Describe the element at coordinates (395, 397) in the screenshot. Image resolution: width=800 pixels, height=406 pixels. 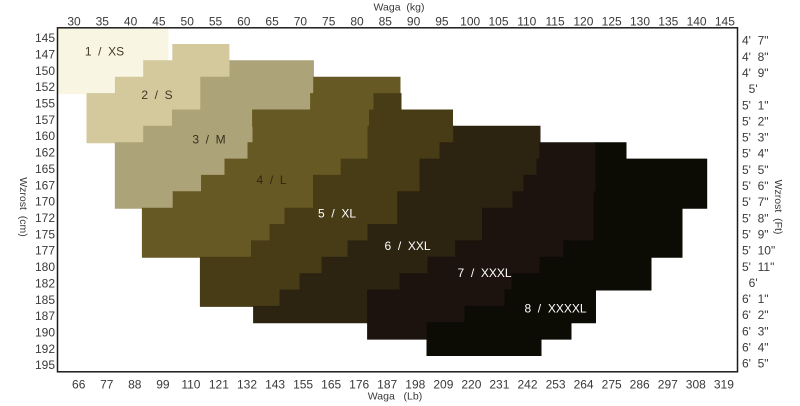
I see `svg-text: Waga (Lb)` at that location.